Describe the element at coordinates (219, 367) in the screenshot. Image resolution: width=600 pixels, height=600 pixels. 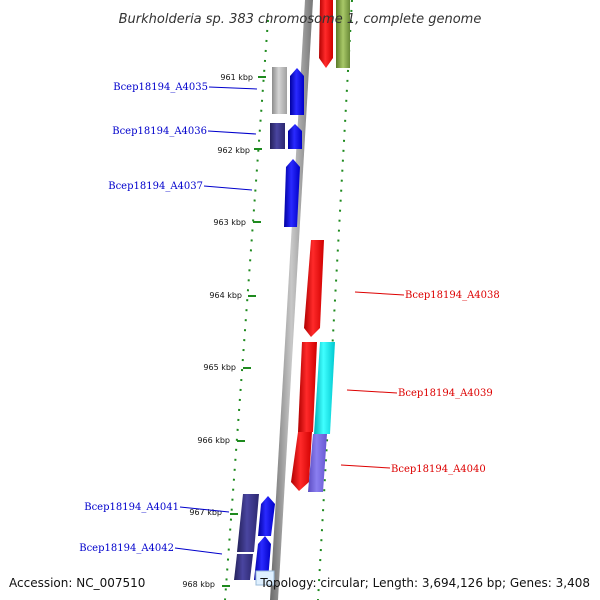
I see `tick-label: 965 kbp` at that location.